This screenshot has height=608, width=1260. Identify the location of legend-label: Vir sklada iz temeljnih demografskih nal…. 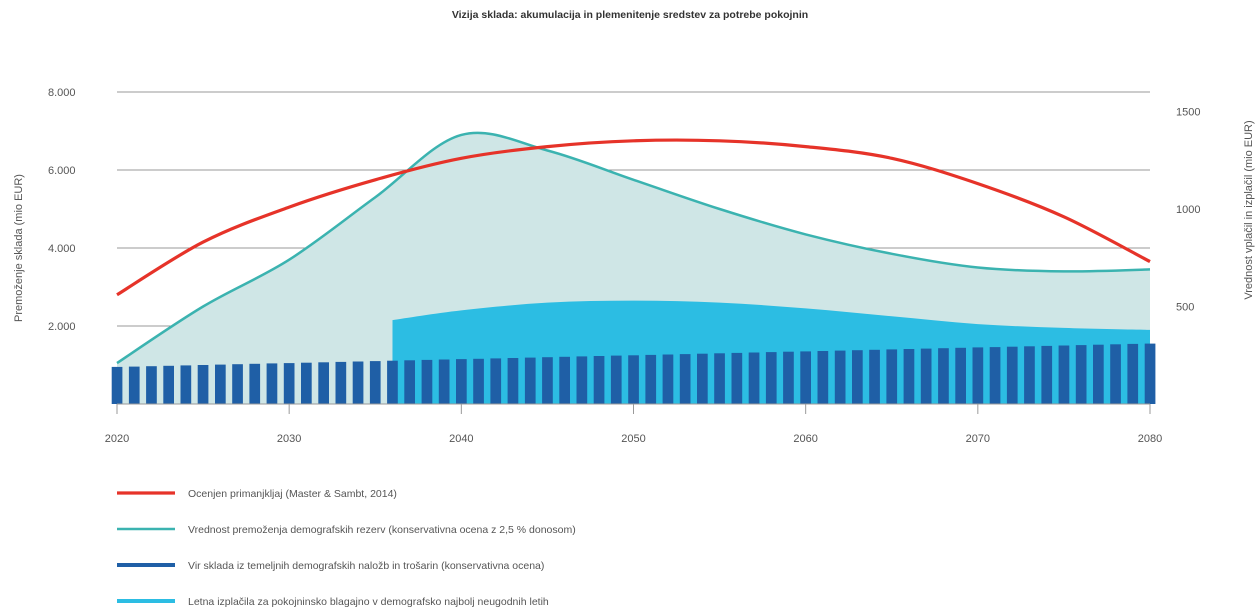
(366, 566).